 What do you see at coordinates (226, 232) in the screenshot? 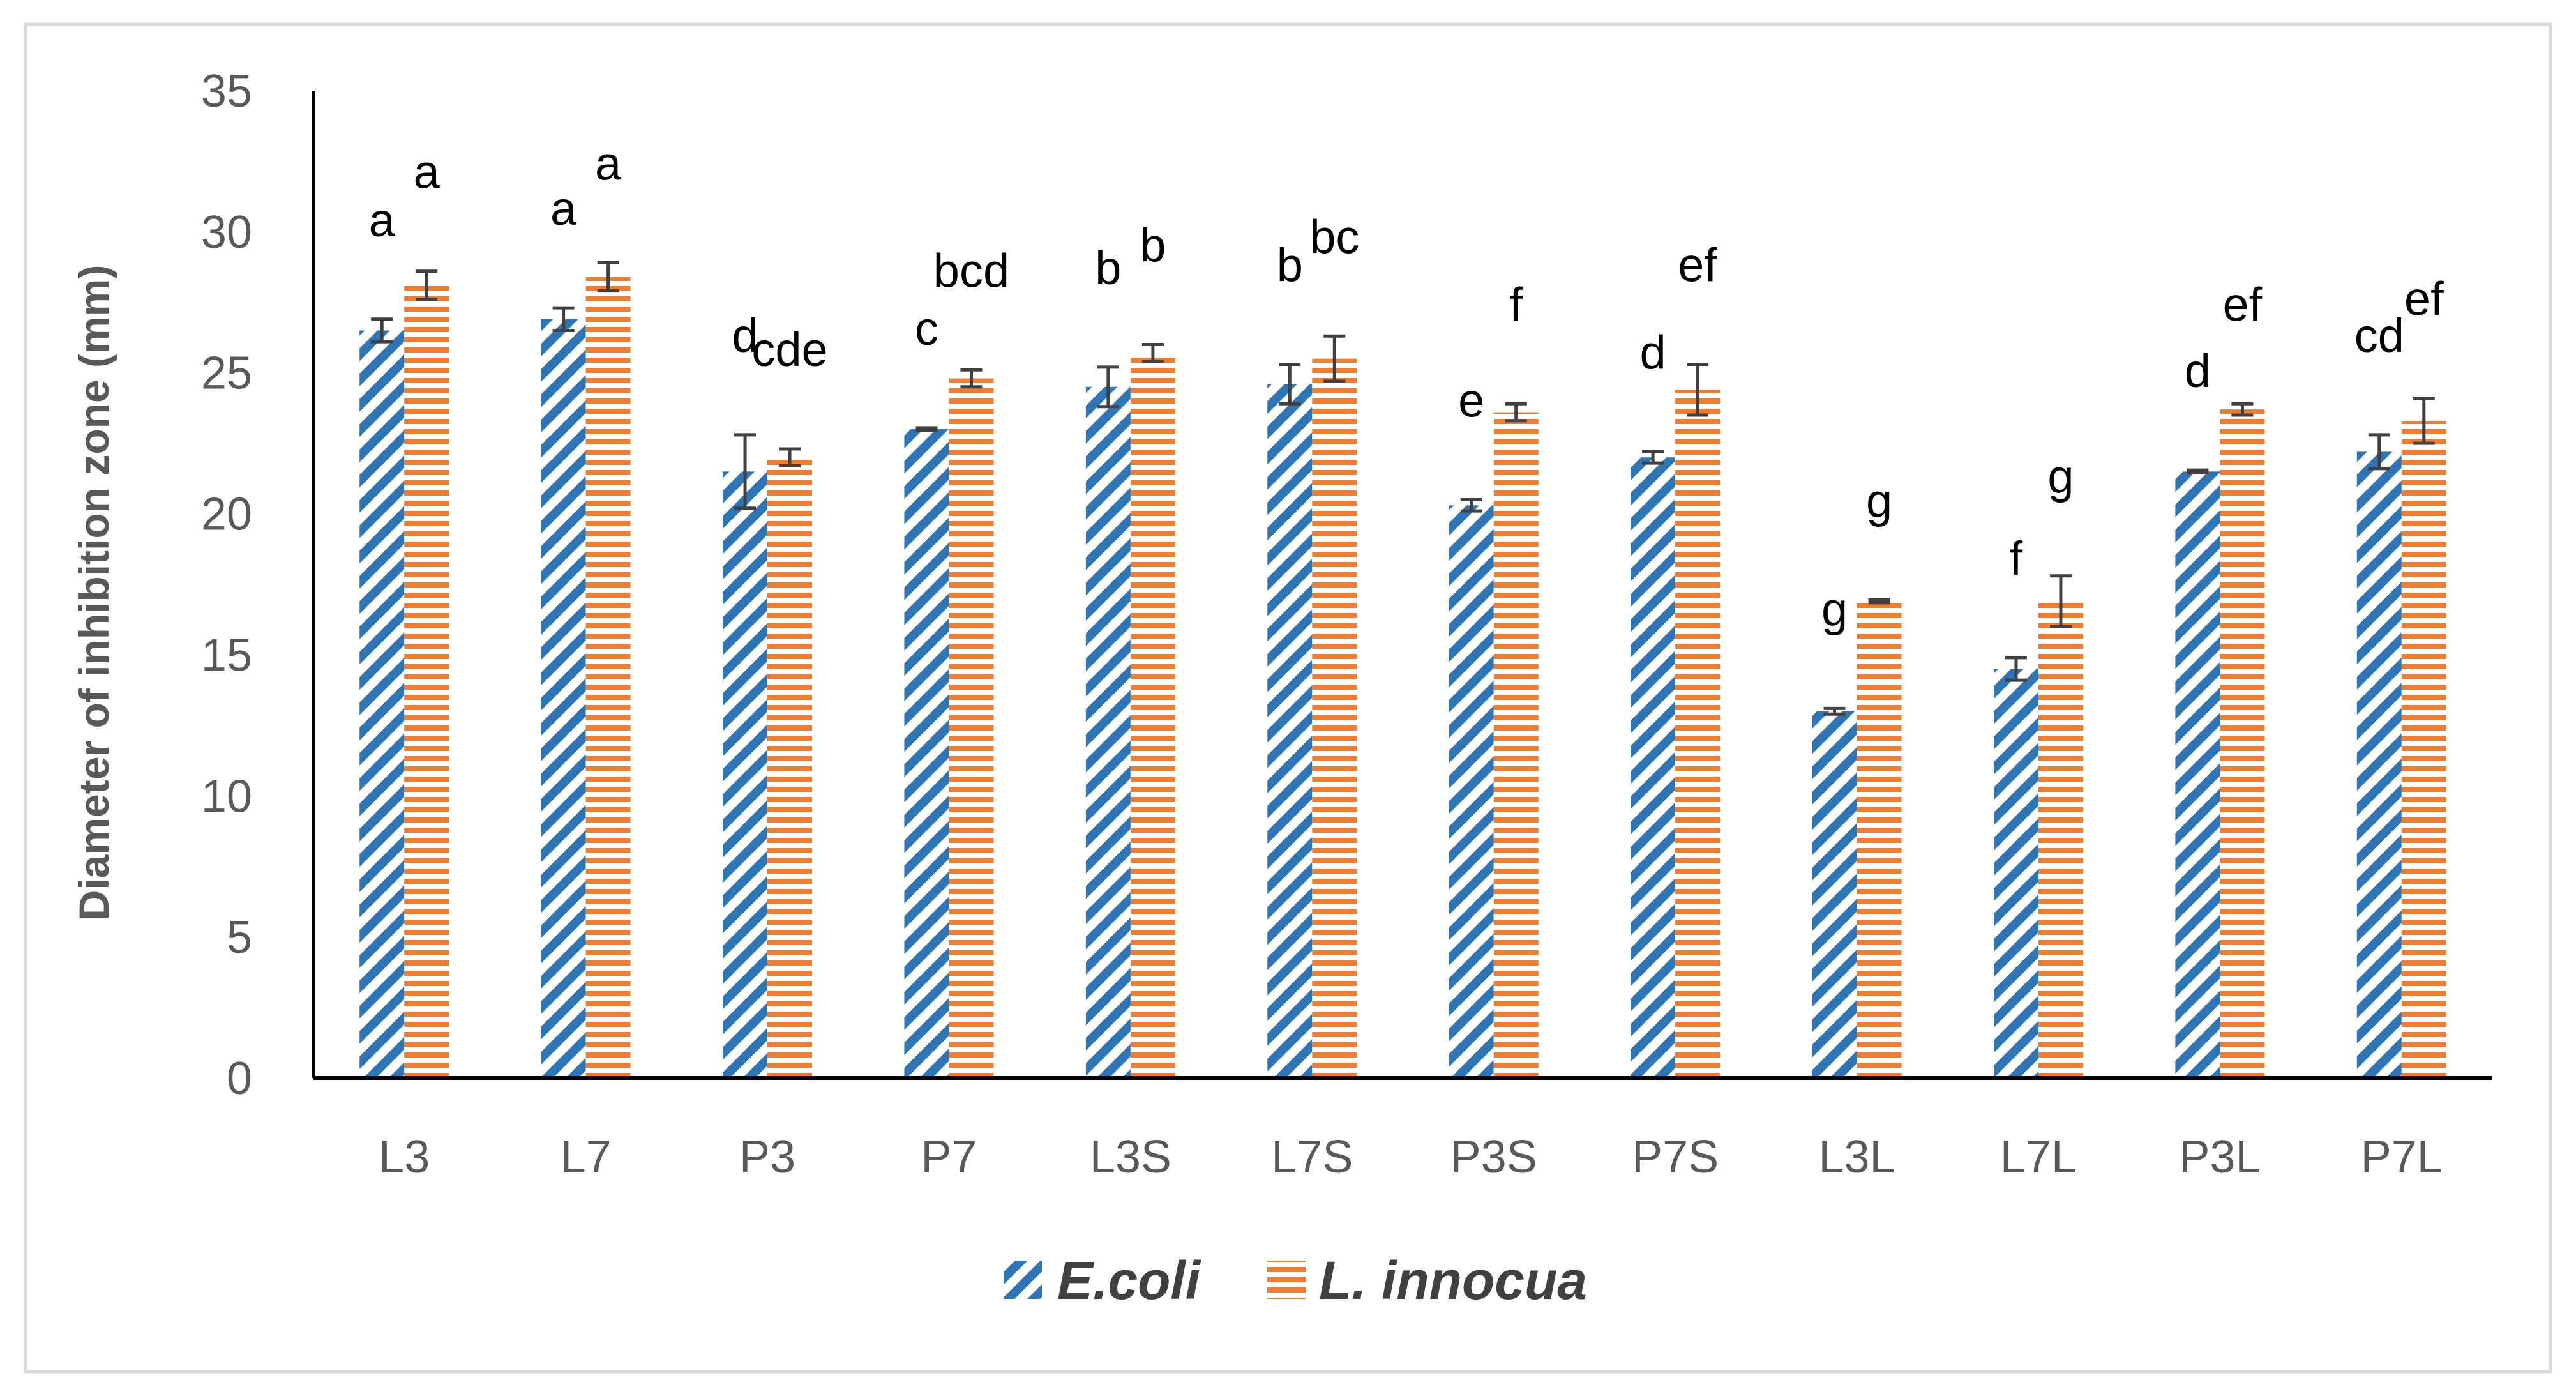
I see `y-tick-label: 30` at bounding box center [226, 232].